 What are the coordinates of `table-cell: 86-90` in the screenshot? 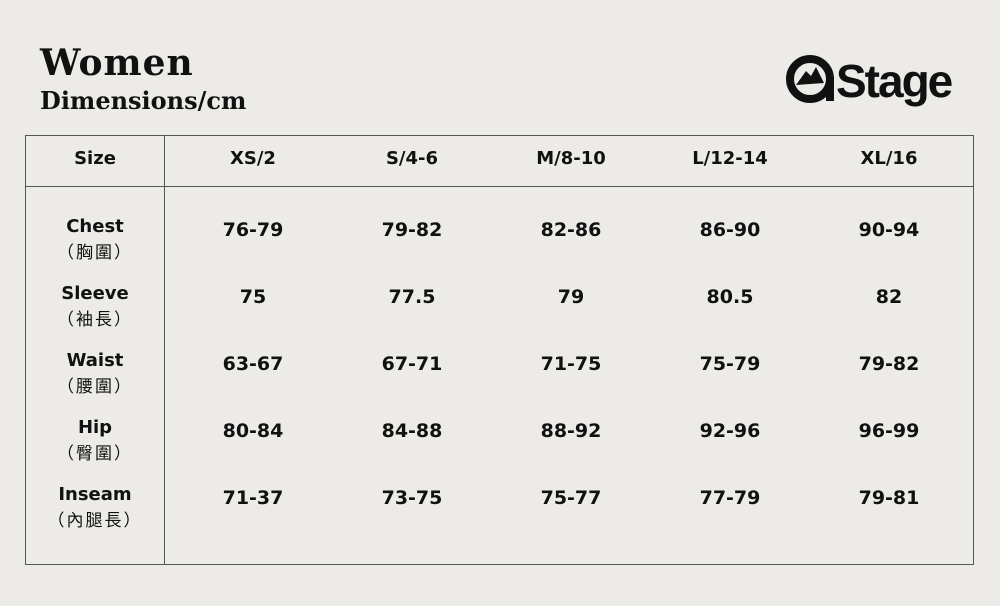 It's located at (730, 230).